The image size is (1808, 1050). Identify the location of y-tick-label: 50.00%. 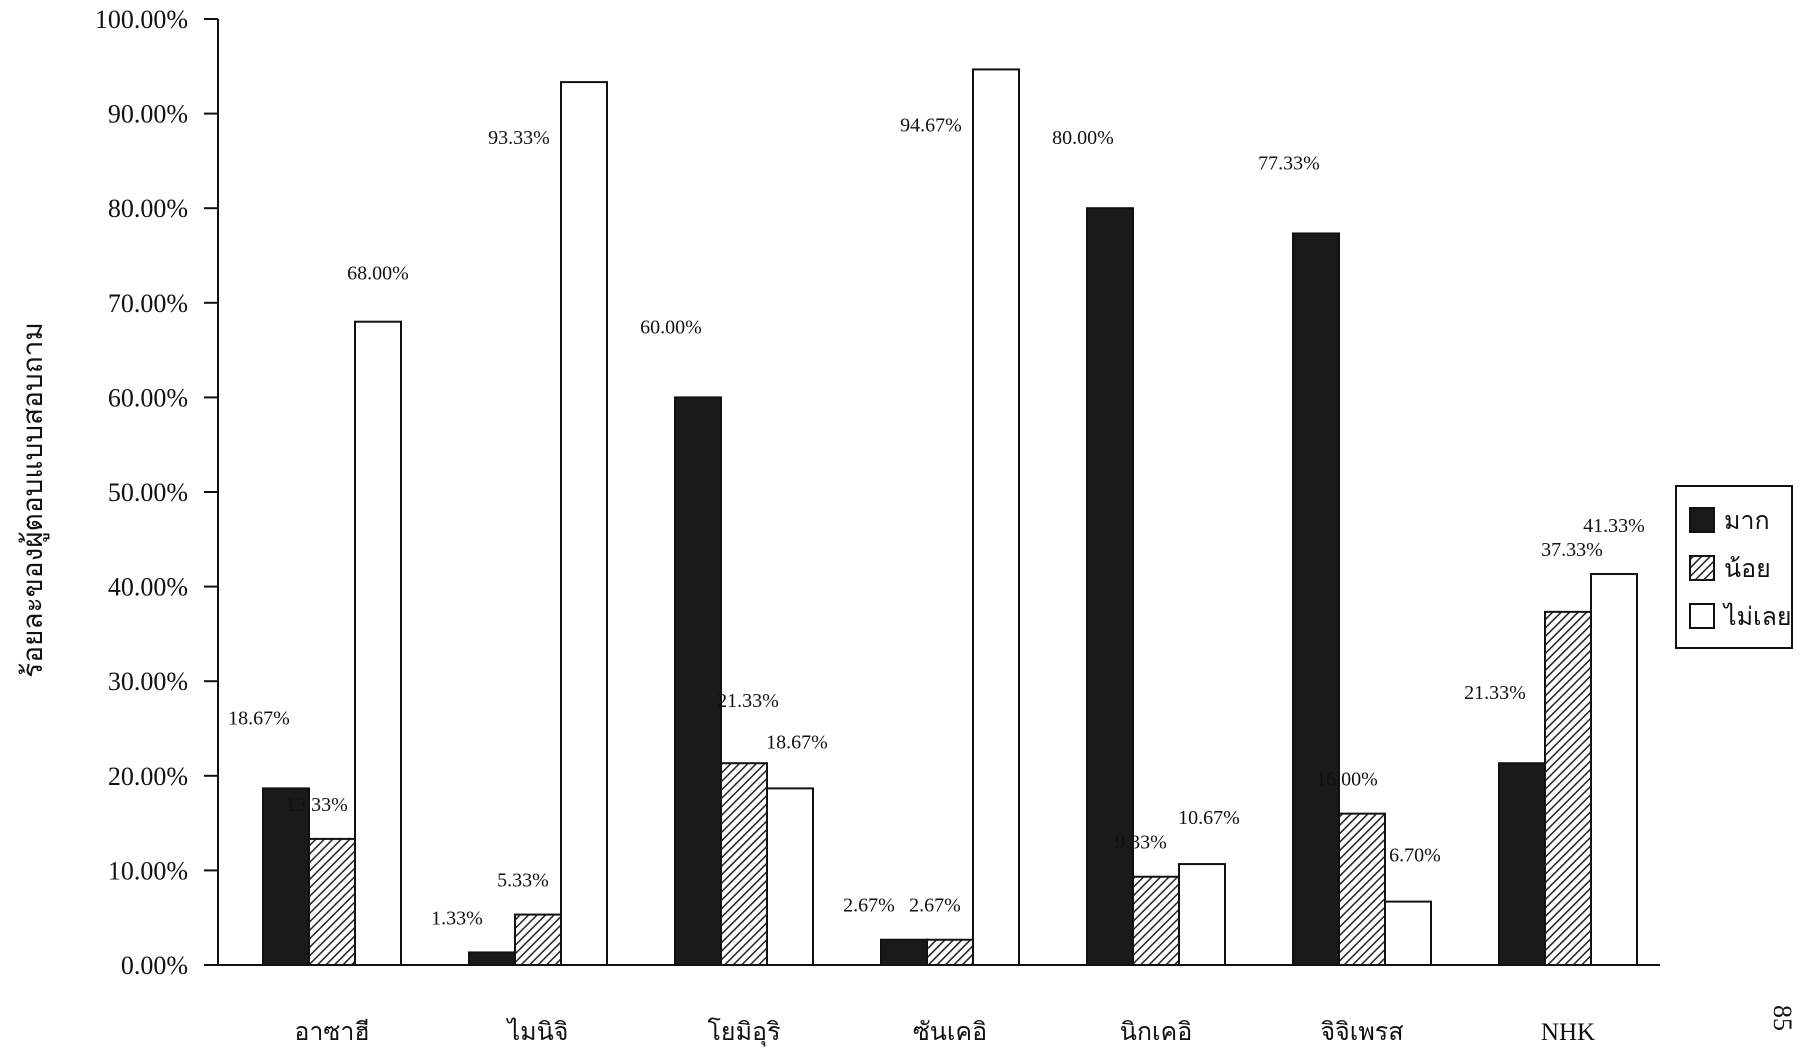
(148, 492).